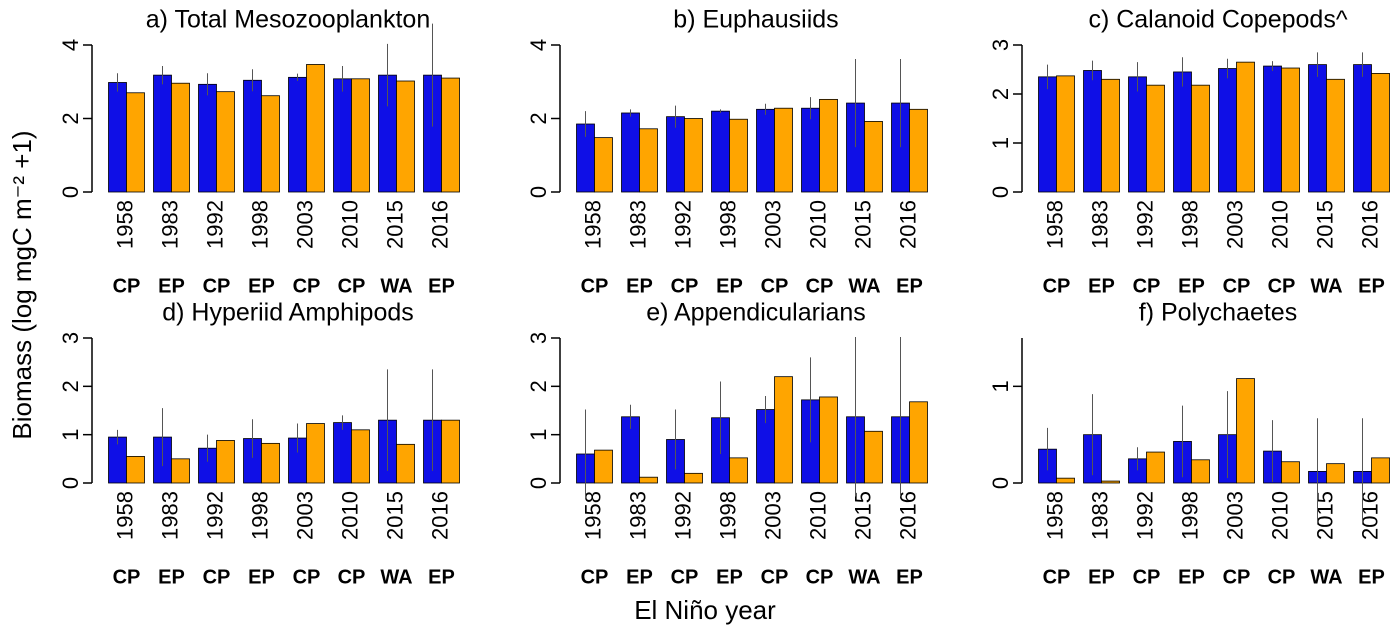 The image size is (1400, 633). What do you see at coordinates (22, 284) in the screenshot?
I see `y-axis-label: Biomass (log mgC m⁻² +1)` at bounding box center [22, 284].